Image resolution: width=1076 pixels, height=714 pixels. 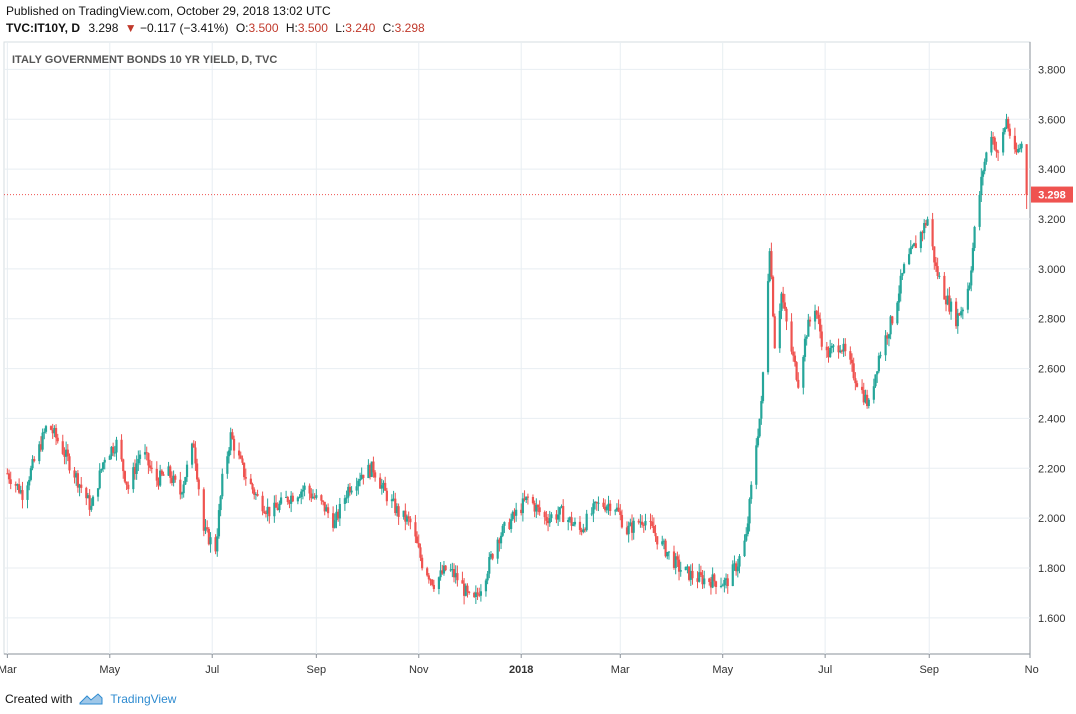 What do you see at coordinates (1052, 220) in the screenshot?
I see `y-tick-label: 3.200` at bounding box center [1052, 220].